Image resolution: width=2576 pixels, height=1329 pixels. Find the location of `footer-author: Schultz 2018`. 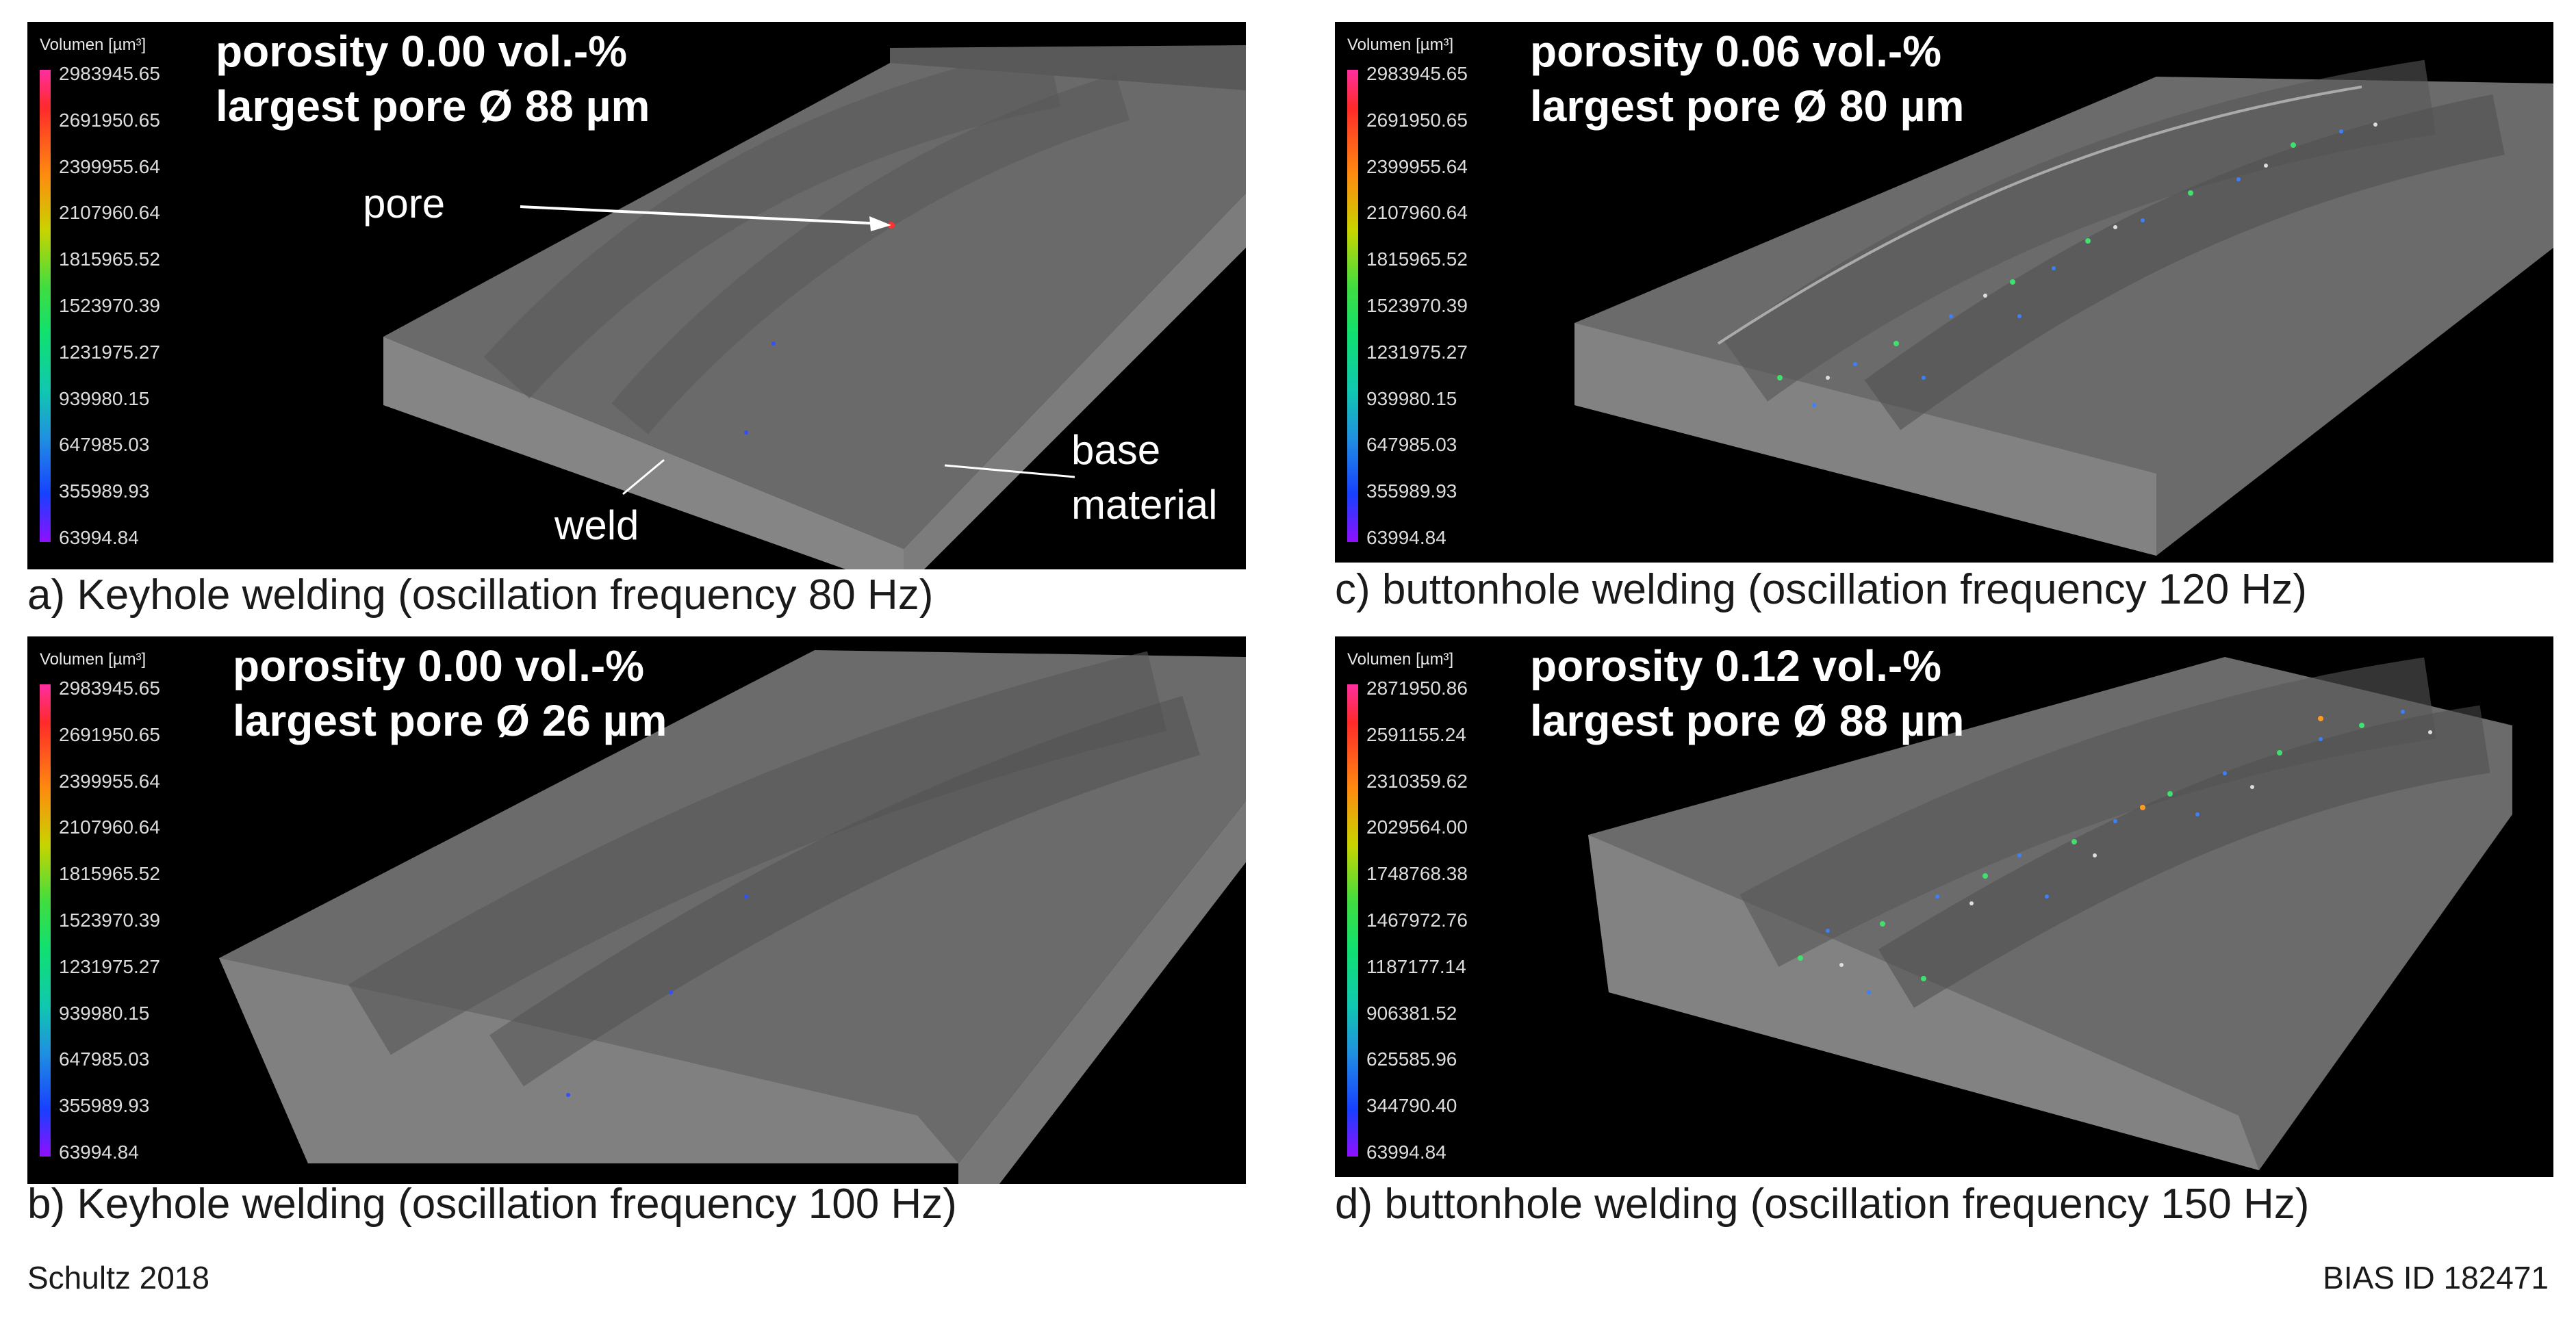

footer-author: Schultz 2018 is located at coordinates (118, 1277).